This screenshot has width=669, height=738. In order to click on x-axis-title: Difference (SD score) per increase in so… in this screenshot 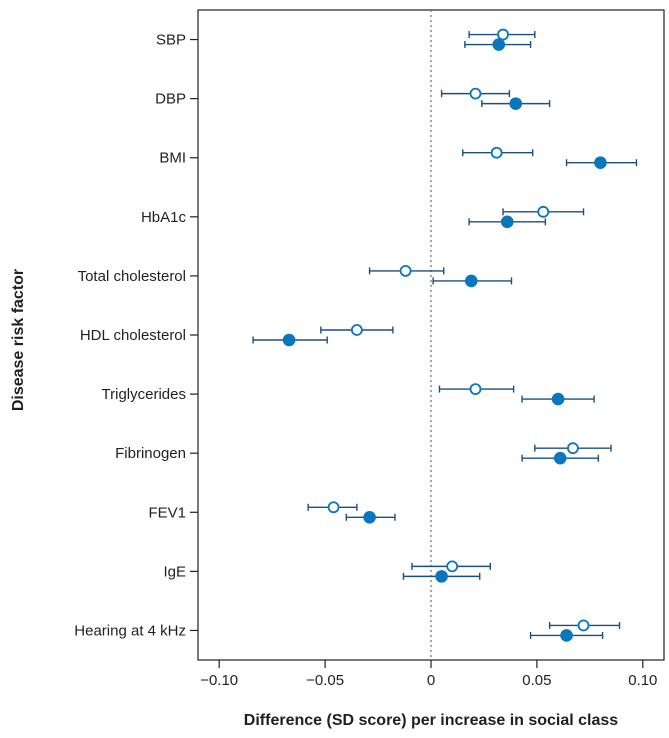, I will do `click(431, 720)`.